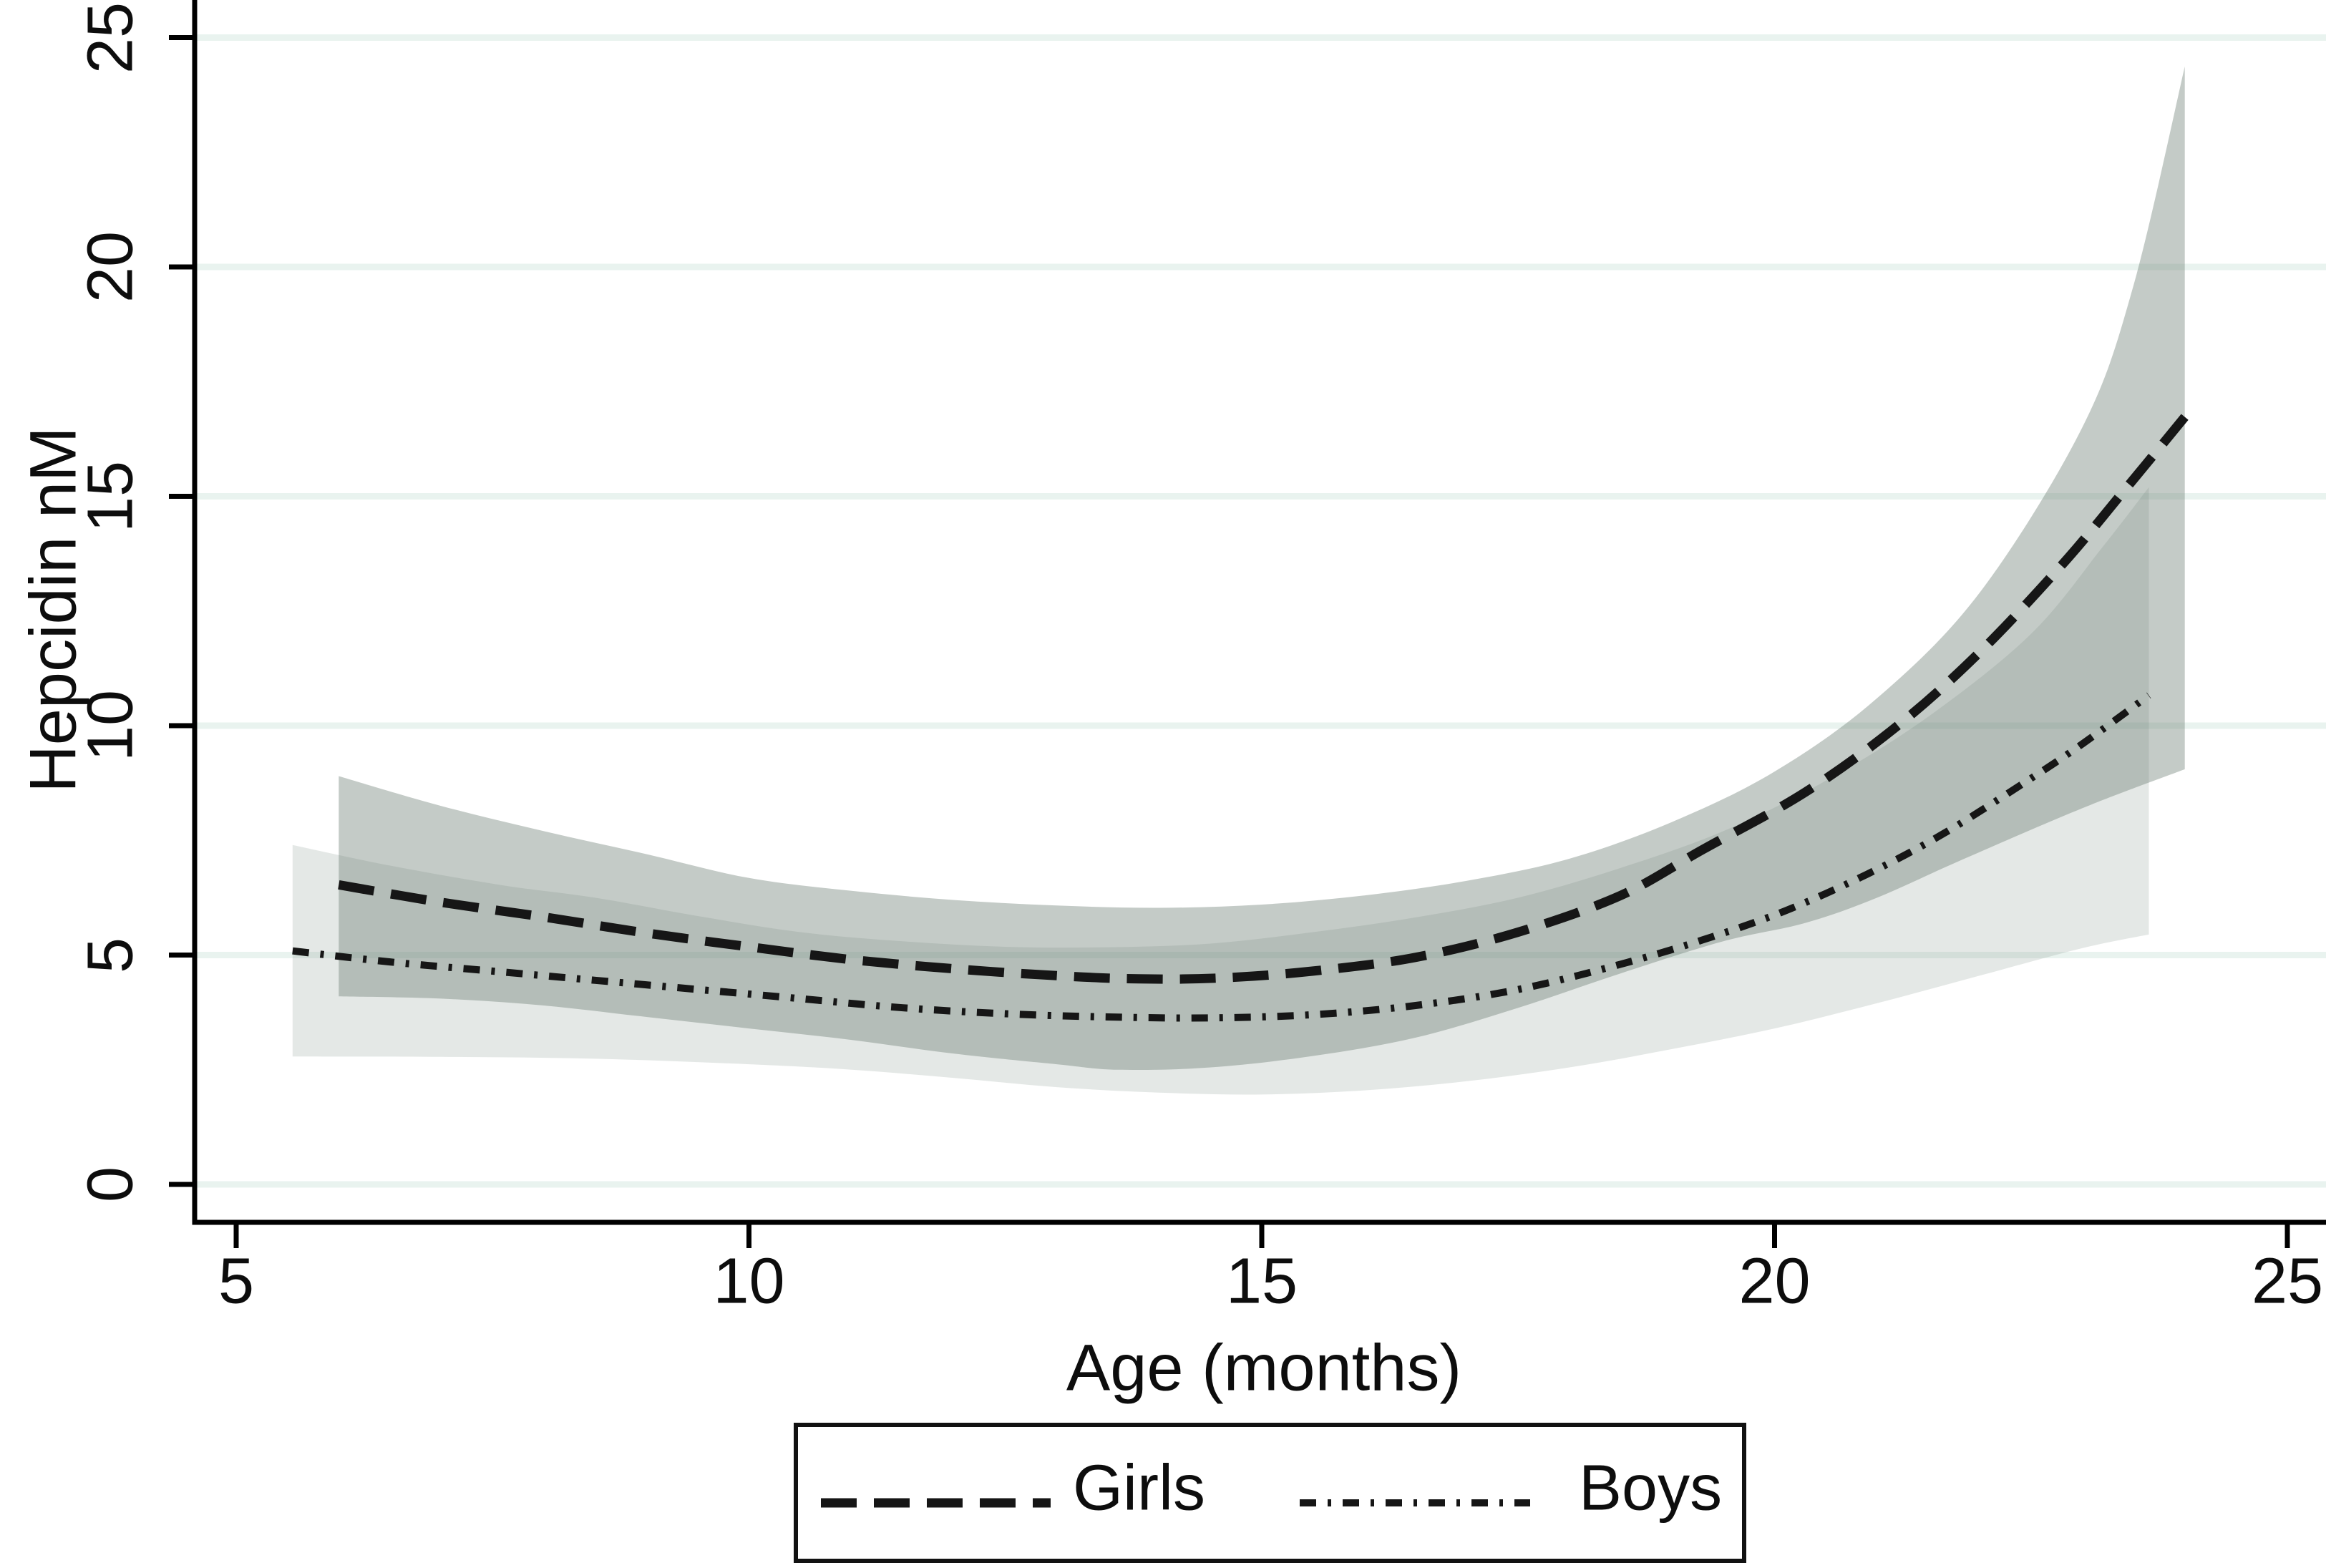 This screenshot has width=2326, height=1568. I want to click on y-tick-label: 20, so click(111, 266).